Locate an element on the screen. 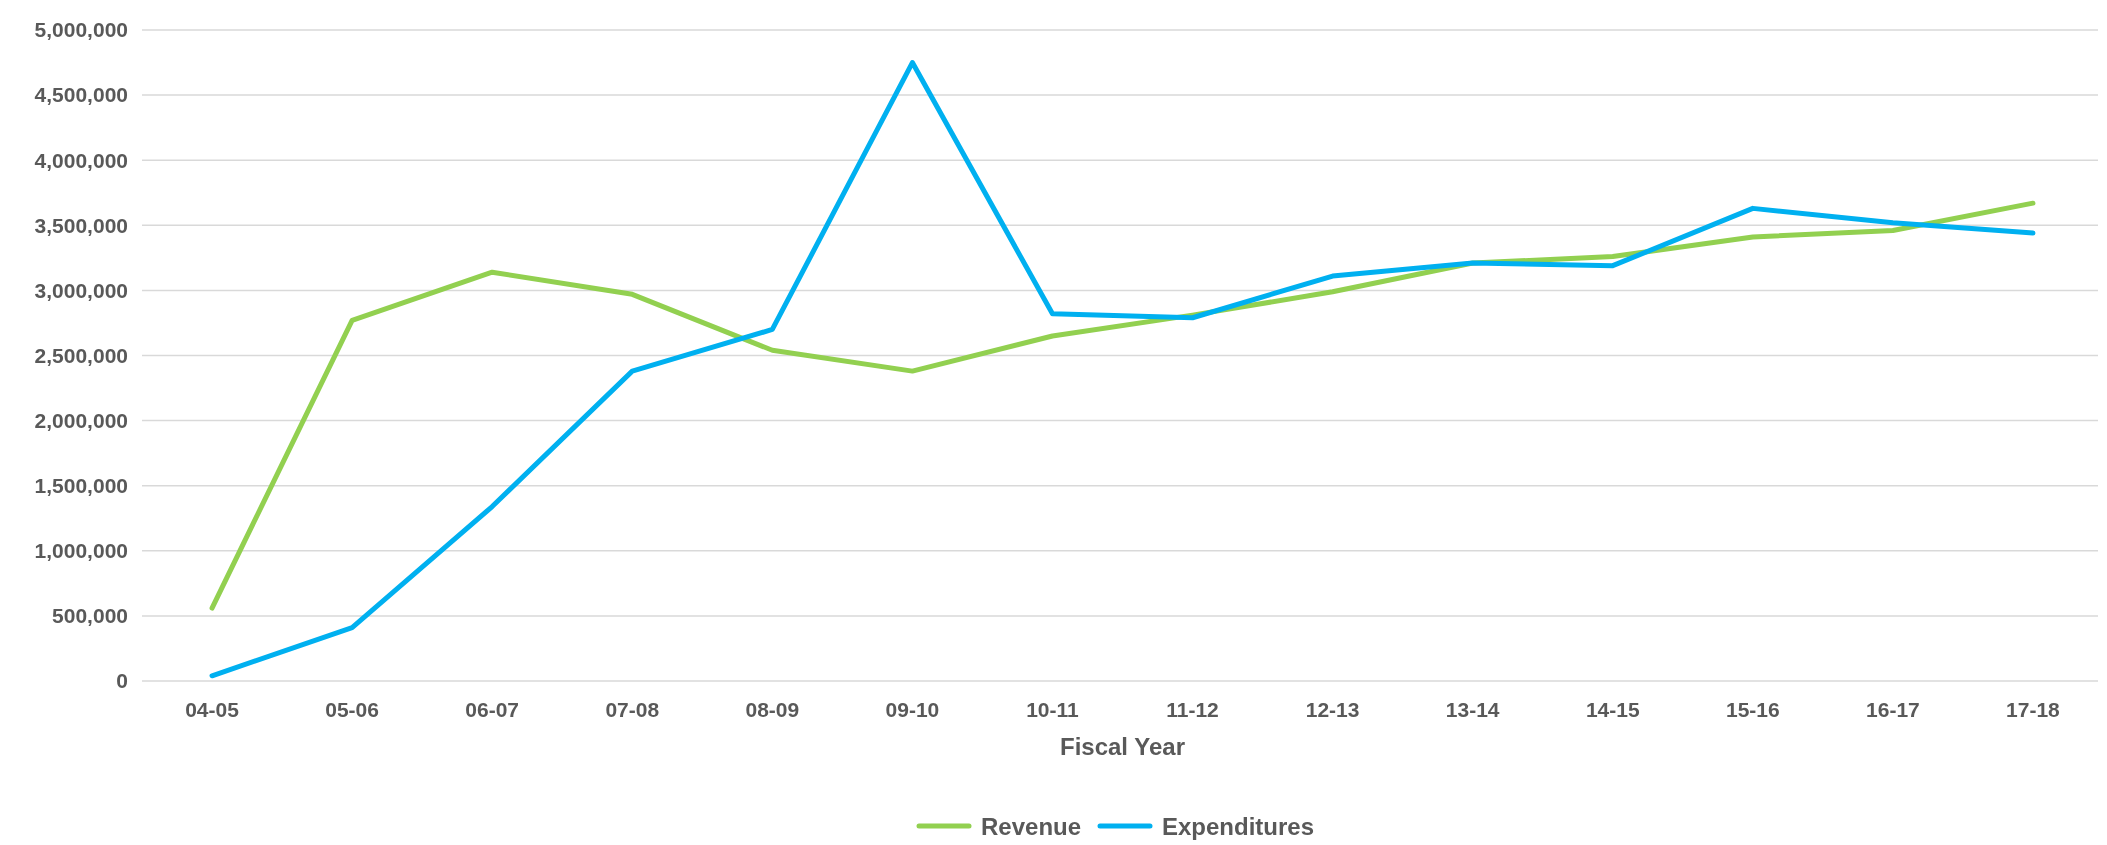  y-tick-label: 2,000,000 is located at coordinates (81, 420).